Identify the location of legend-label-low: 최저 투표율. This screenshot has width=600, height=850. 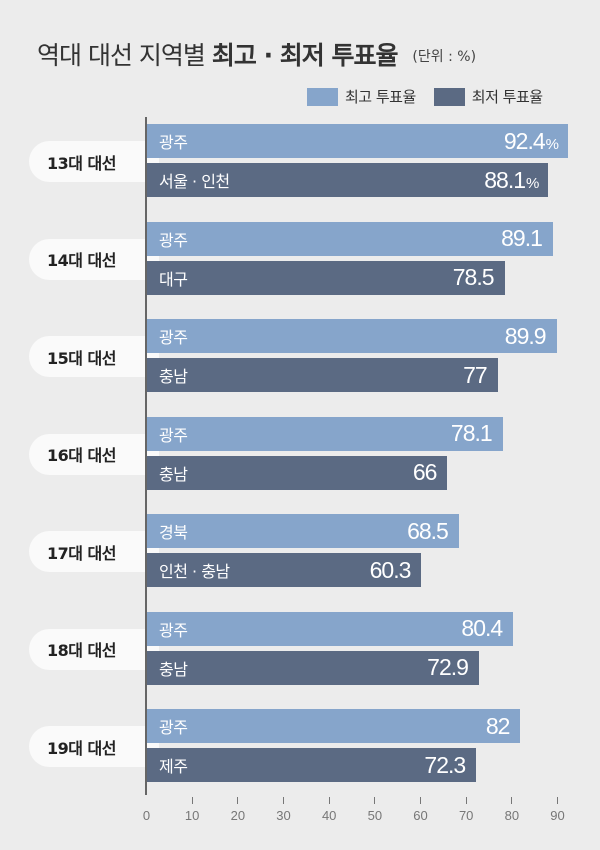
(507, 97).